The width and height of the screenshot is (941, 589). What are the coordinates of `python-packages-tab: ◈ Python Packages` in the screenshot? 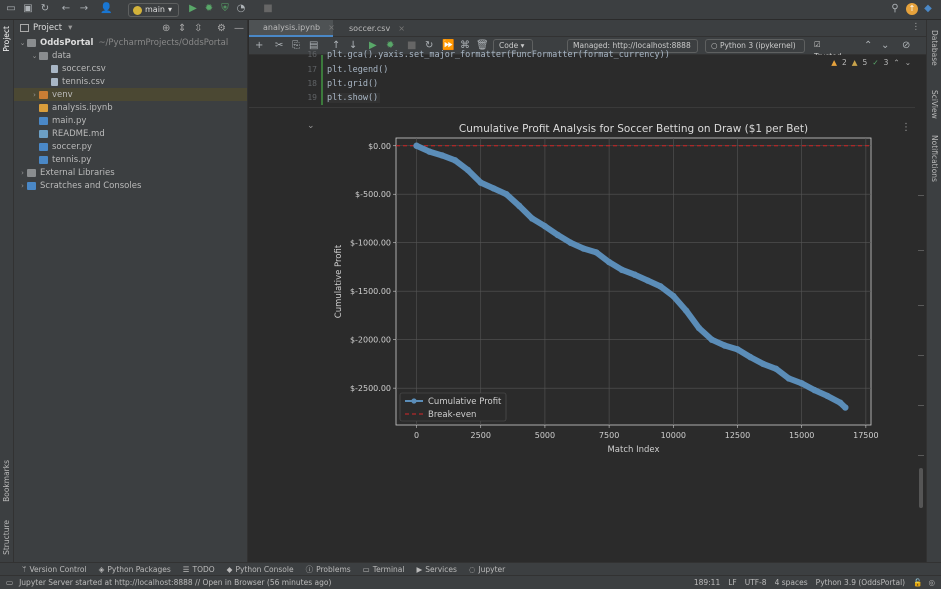 It's located at (135, 569).